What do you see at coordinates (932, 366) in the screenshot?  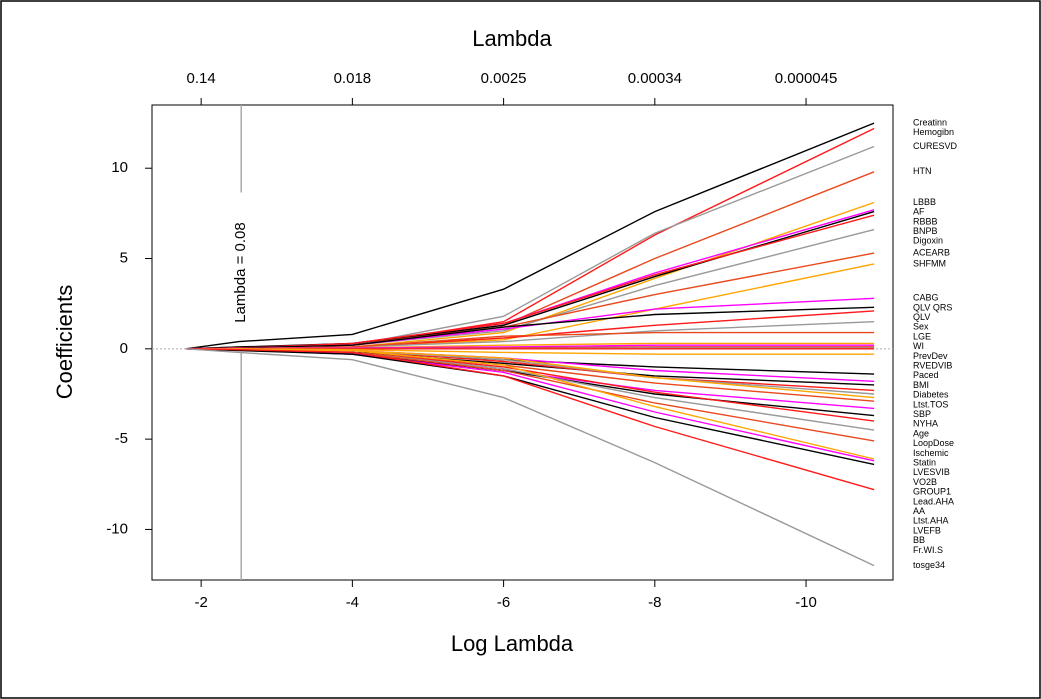 I see `legend-label: RVEDVIB` at bounding box center [932, 366].